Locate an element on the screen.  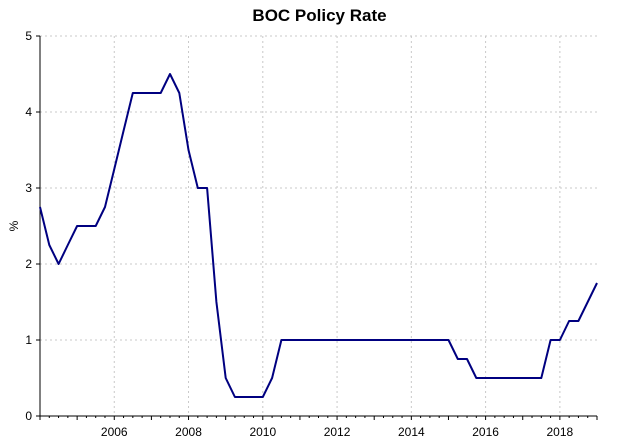
x-tick-label: 2016 is located at coordinates (485, 432).